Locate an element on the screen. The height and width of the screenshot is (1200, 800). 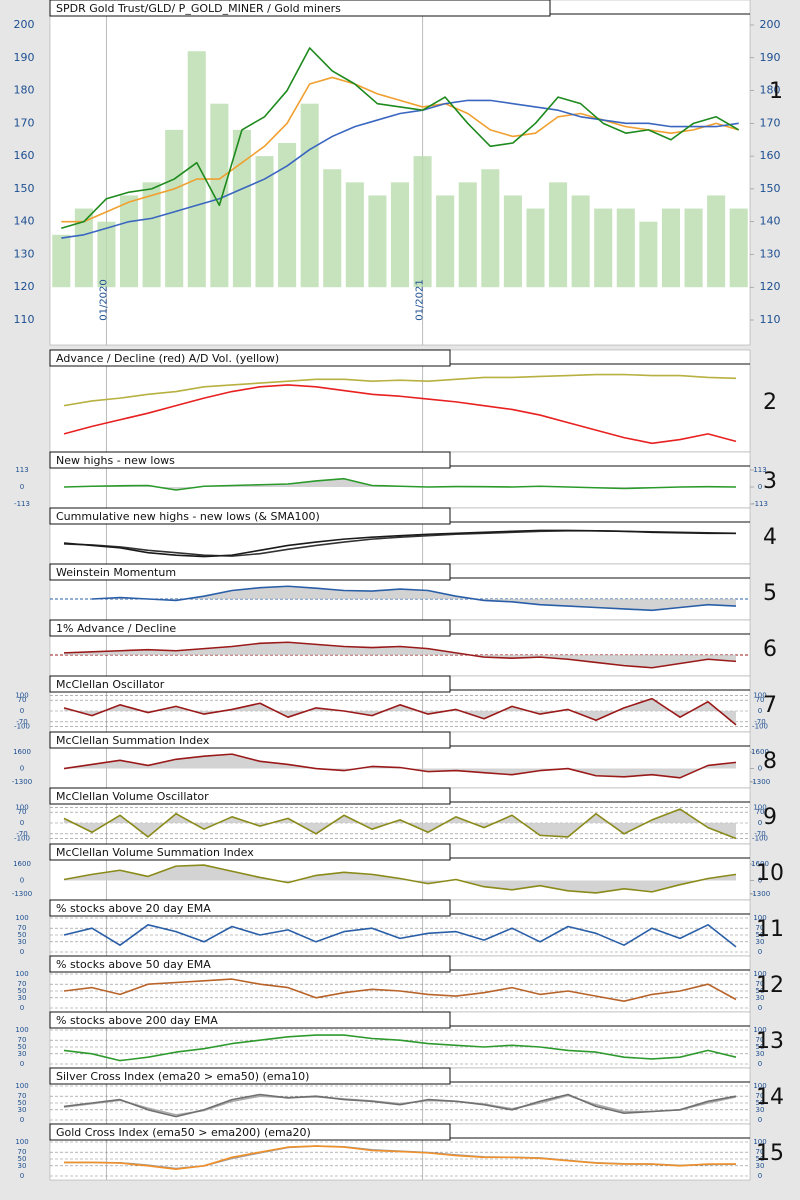
panel-number: 1 is located at coordinates (776, 91).